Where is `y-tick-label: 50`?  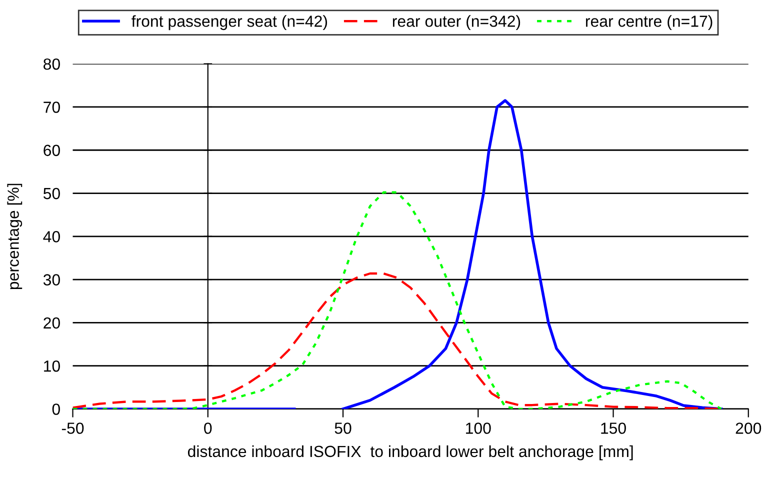 y-tick-label: 50 is located at coordinates (51, 194).